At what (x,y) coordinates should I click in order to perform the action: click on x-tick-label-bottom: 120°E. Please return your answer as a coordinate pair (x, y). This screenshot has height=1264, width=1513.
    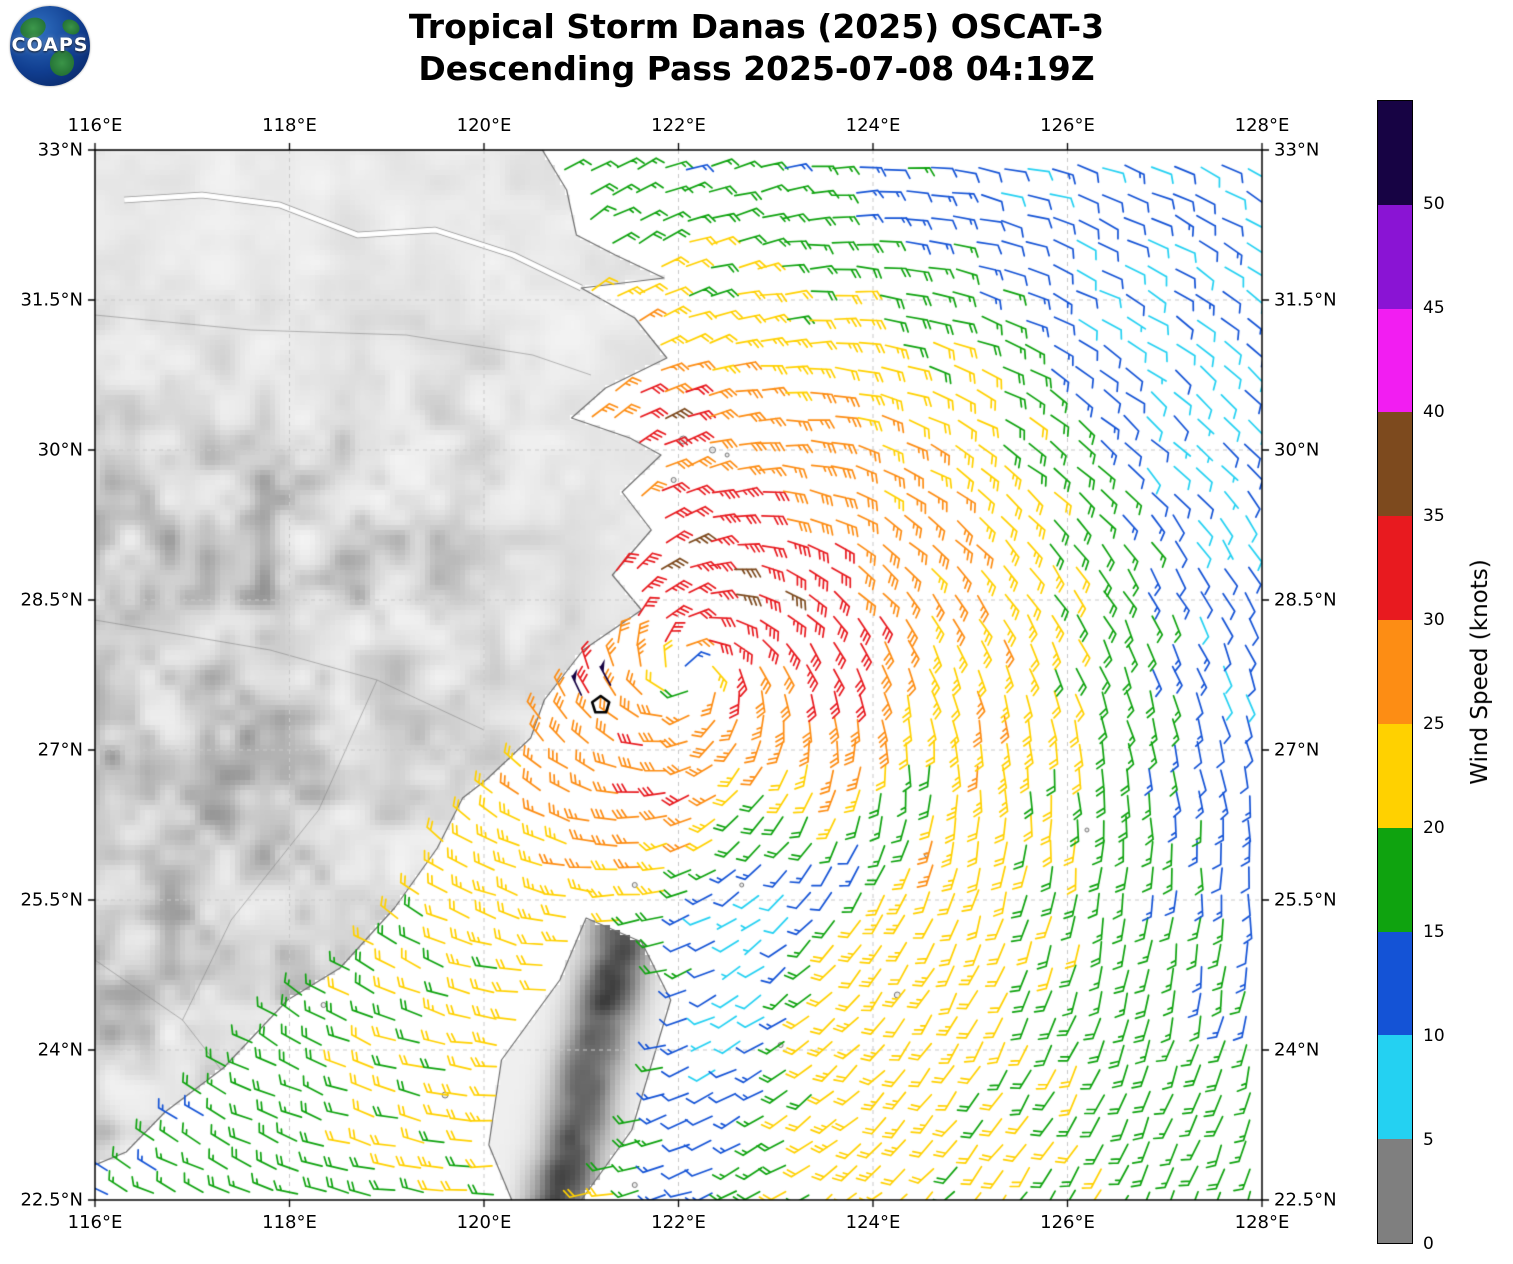
    Looking at the image, I should click on (484, 1222).